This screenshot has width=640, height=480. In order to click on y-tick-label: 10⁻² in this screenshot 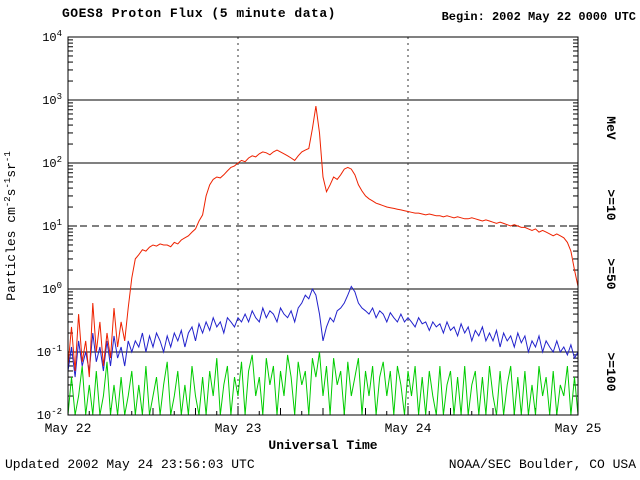, I will do `click(49, 415)`.